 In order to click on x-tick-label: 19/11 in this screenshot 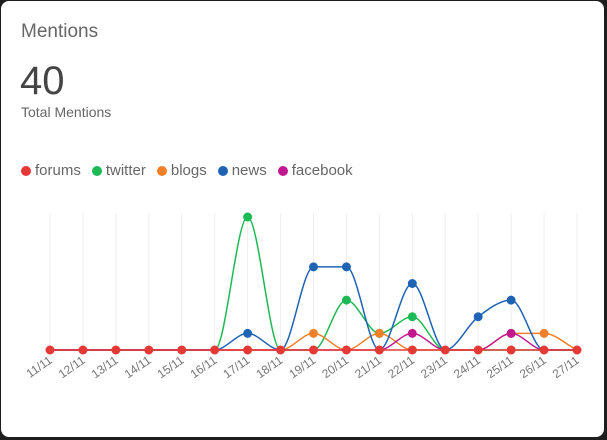, I will do `click(302, 367)`.